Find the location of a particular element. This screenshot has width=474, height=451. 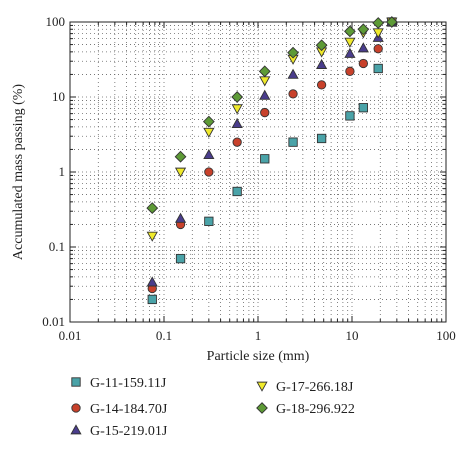

legend-item: G-11-159.11J is located at coordinates (119, 383).